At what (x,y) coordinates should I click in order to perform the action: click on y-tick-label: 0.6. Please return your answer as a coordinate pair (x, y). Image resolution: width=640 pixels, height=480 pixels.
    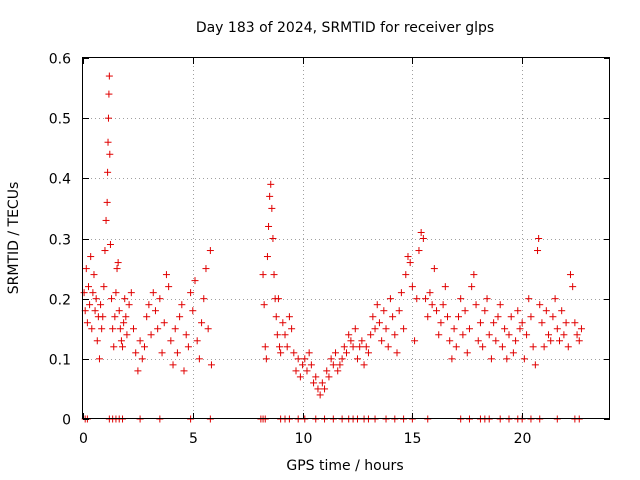
    Looking at the image, I should click on (60, 60).